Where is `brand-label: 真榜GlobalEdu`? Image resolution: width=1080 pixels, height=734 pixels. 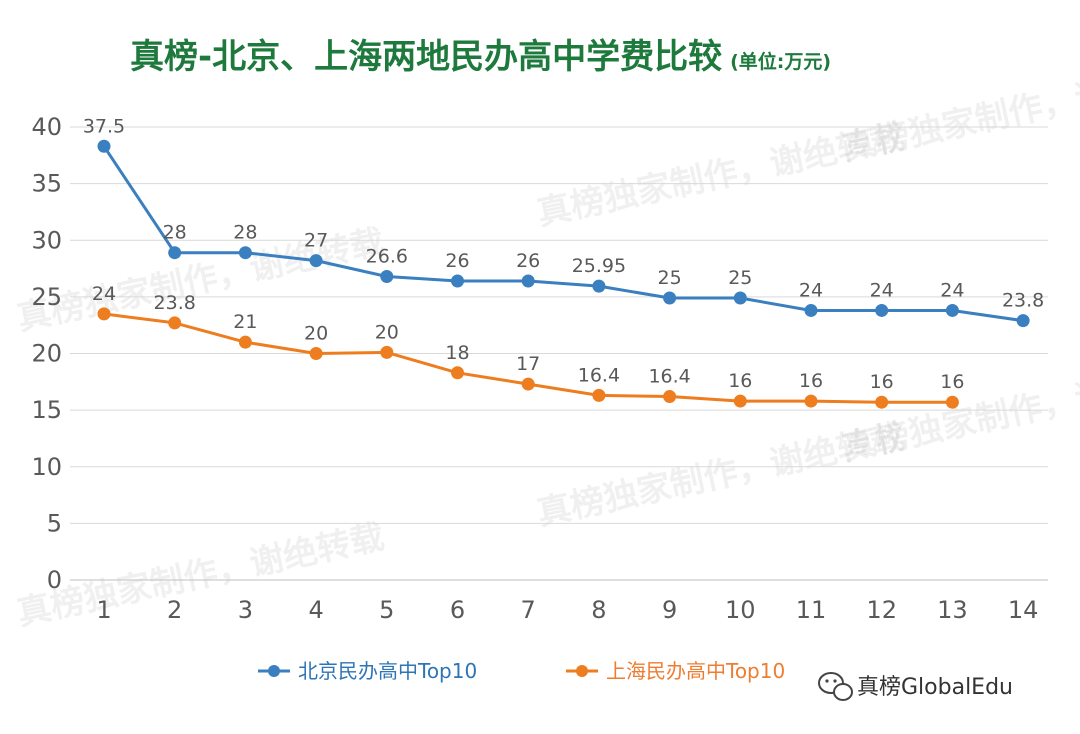 brand-label: 真榜GlobalEdu is located at coordinates (935, 687).